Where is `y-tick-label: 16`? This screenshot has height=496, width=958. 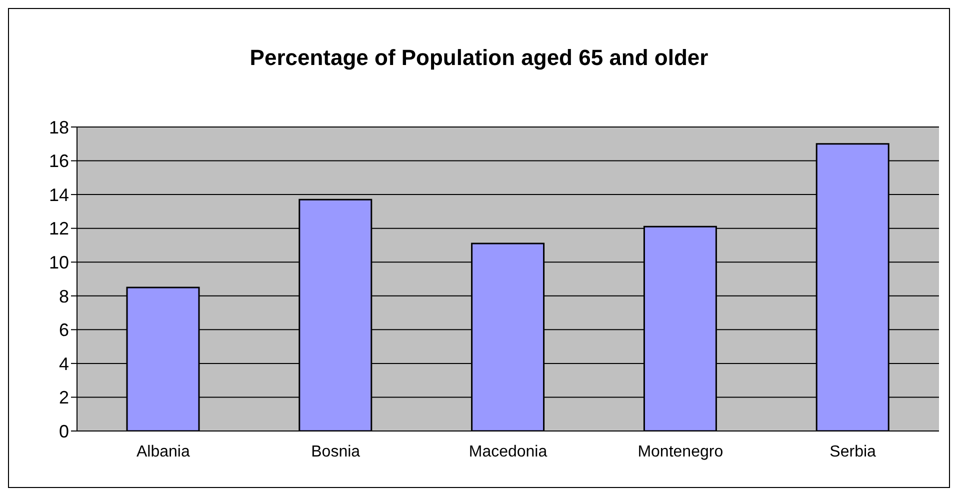
y-tick-label: 16 is located at coordinates (58, 161).